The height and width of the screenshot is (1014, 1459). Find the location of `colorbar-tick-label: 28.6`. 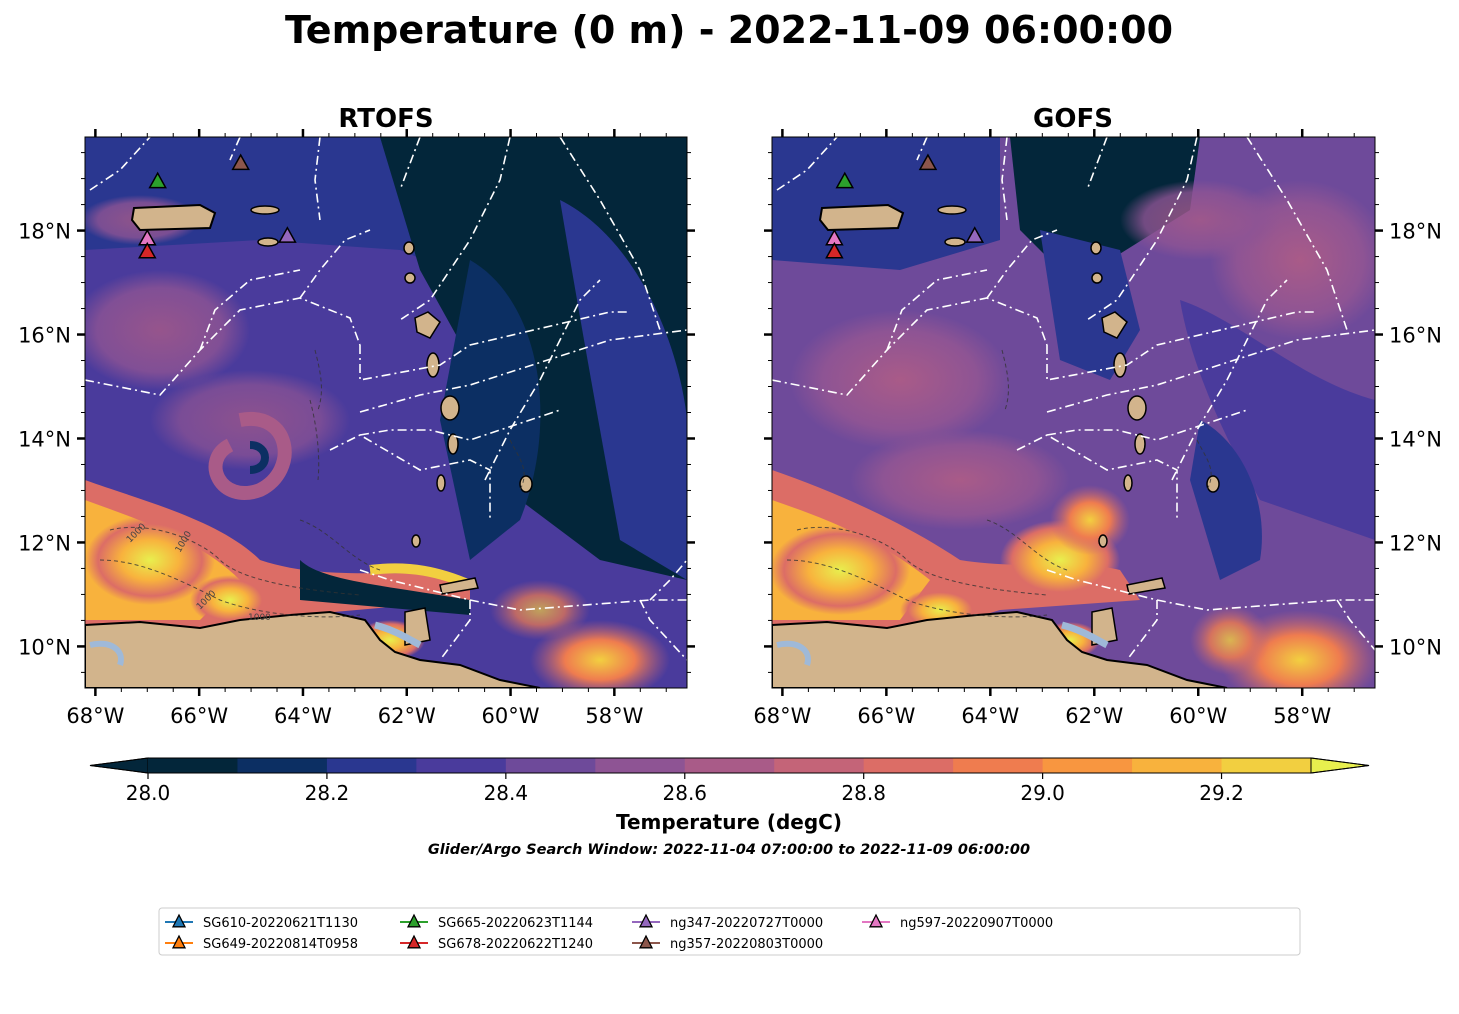

colorbar-tick-label: 28.6 is located at coordinates (685, 793).